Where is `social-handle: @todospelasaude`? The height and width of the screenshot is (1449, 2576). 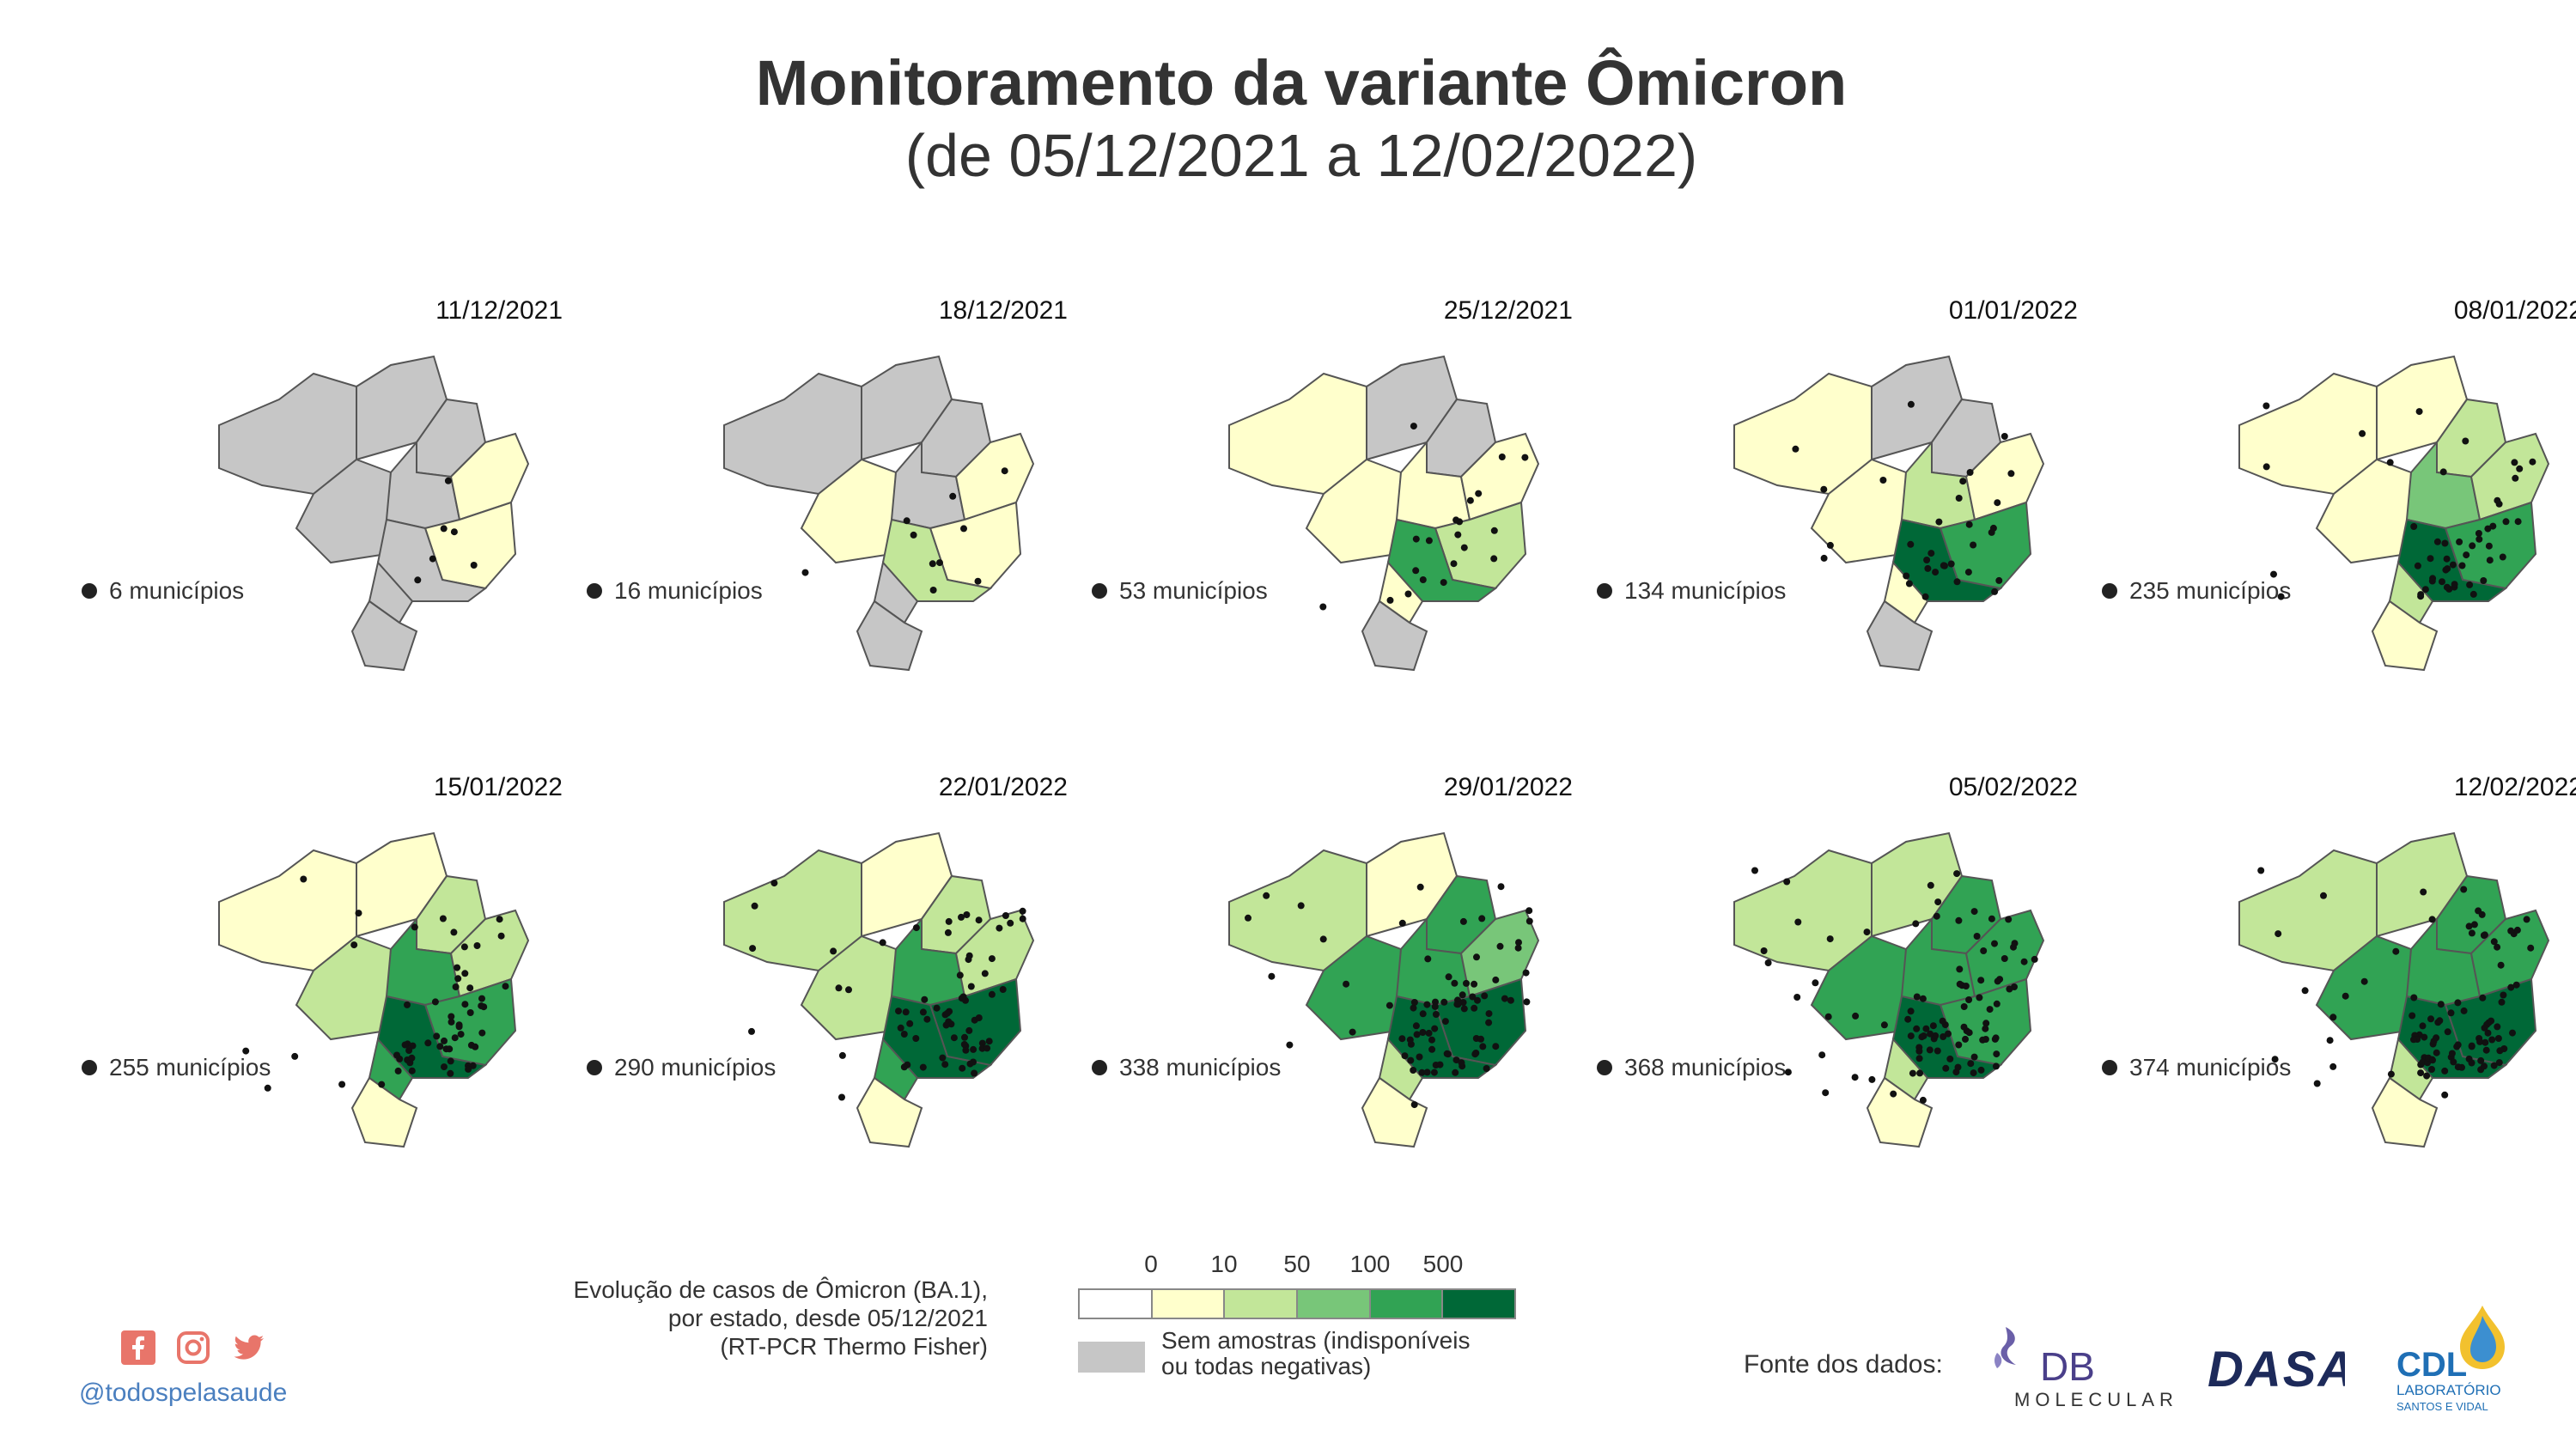 social-handle: @todospelasaude is located at coordinates (183, 1393).